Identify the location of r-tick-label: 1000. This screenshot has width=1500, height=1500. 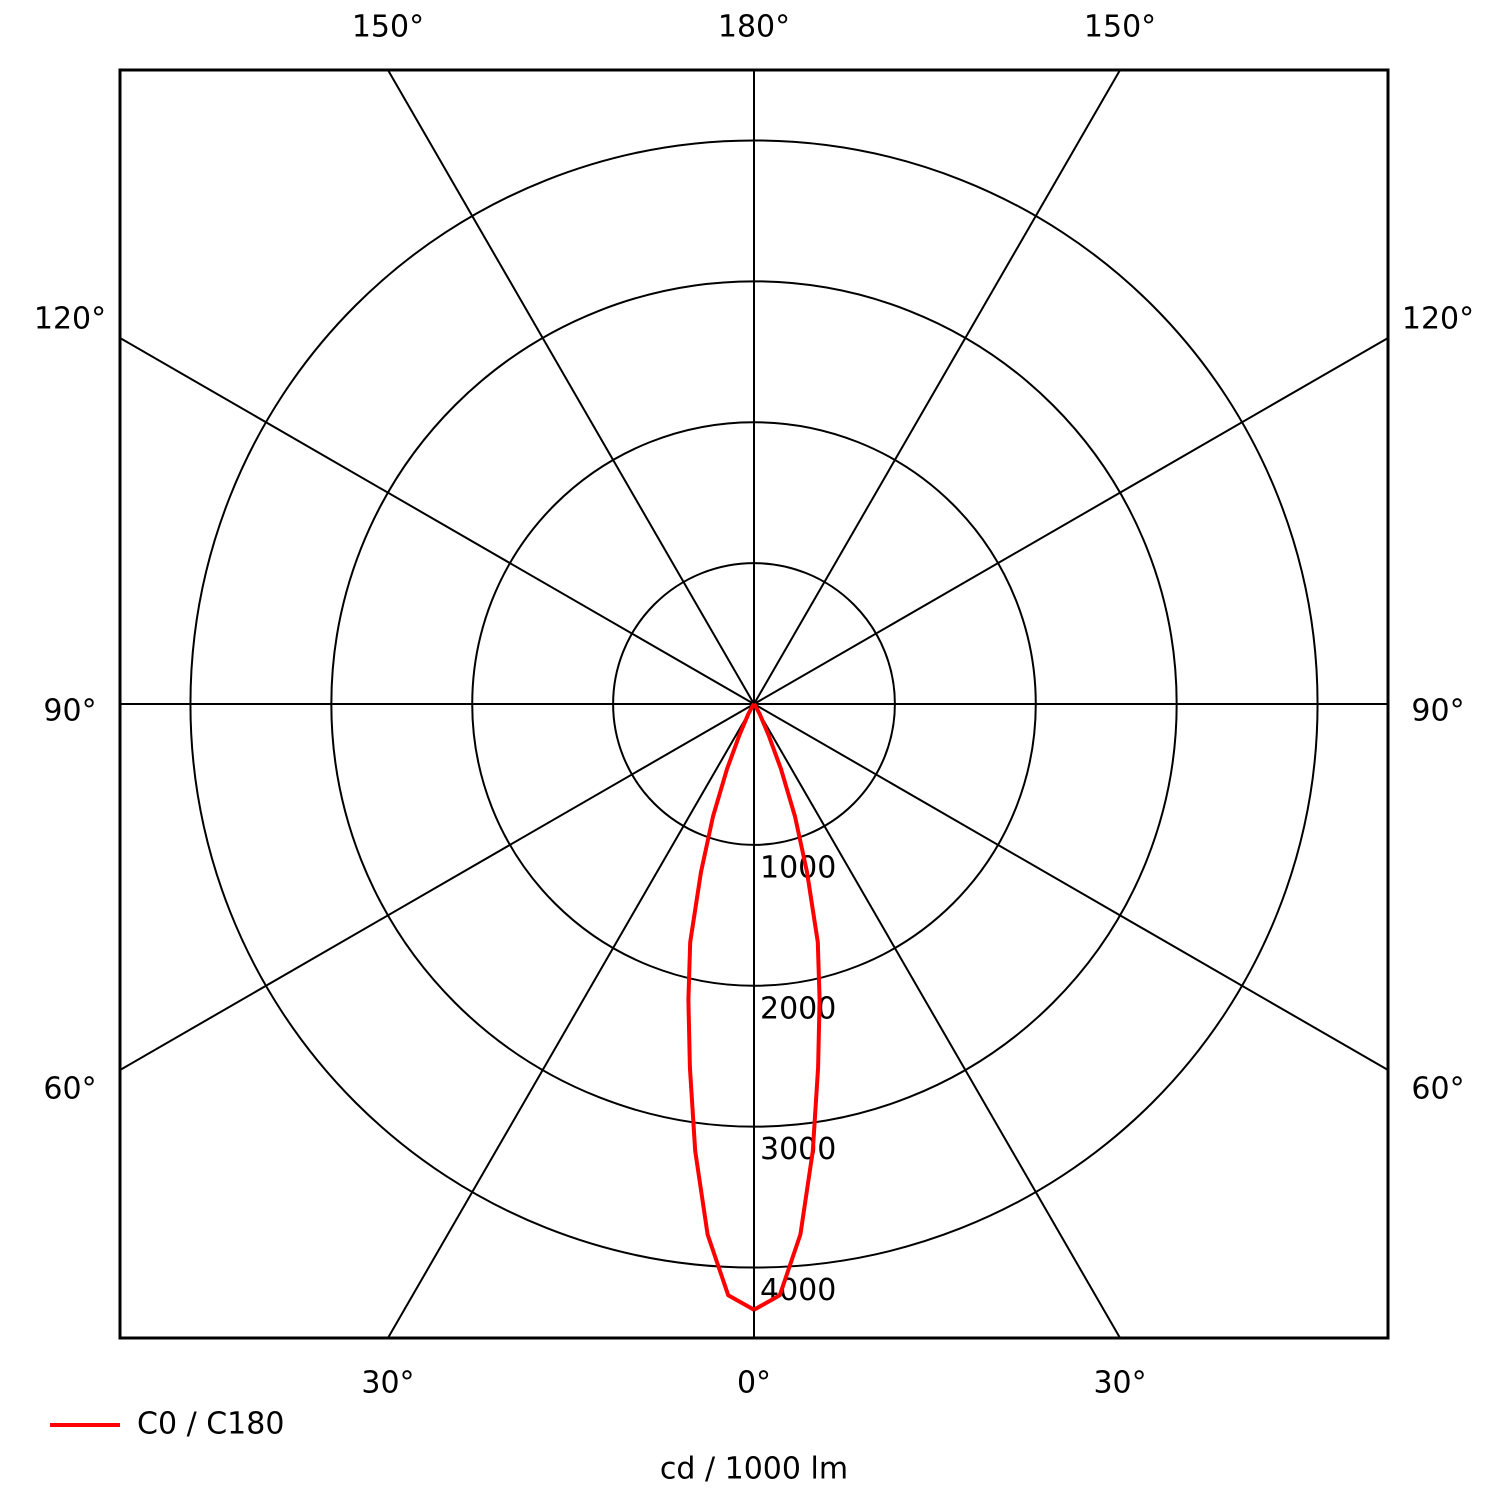
(798, 867).